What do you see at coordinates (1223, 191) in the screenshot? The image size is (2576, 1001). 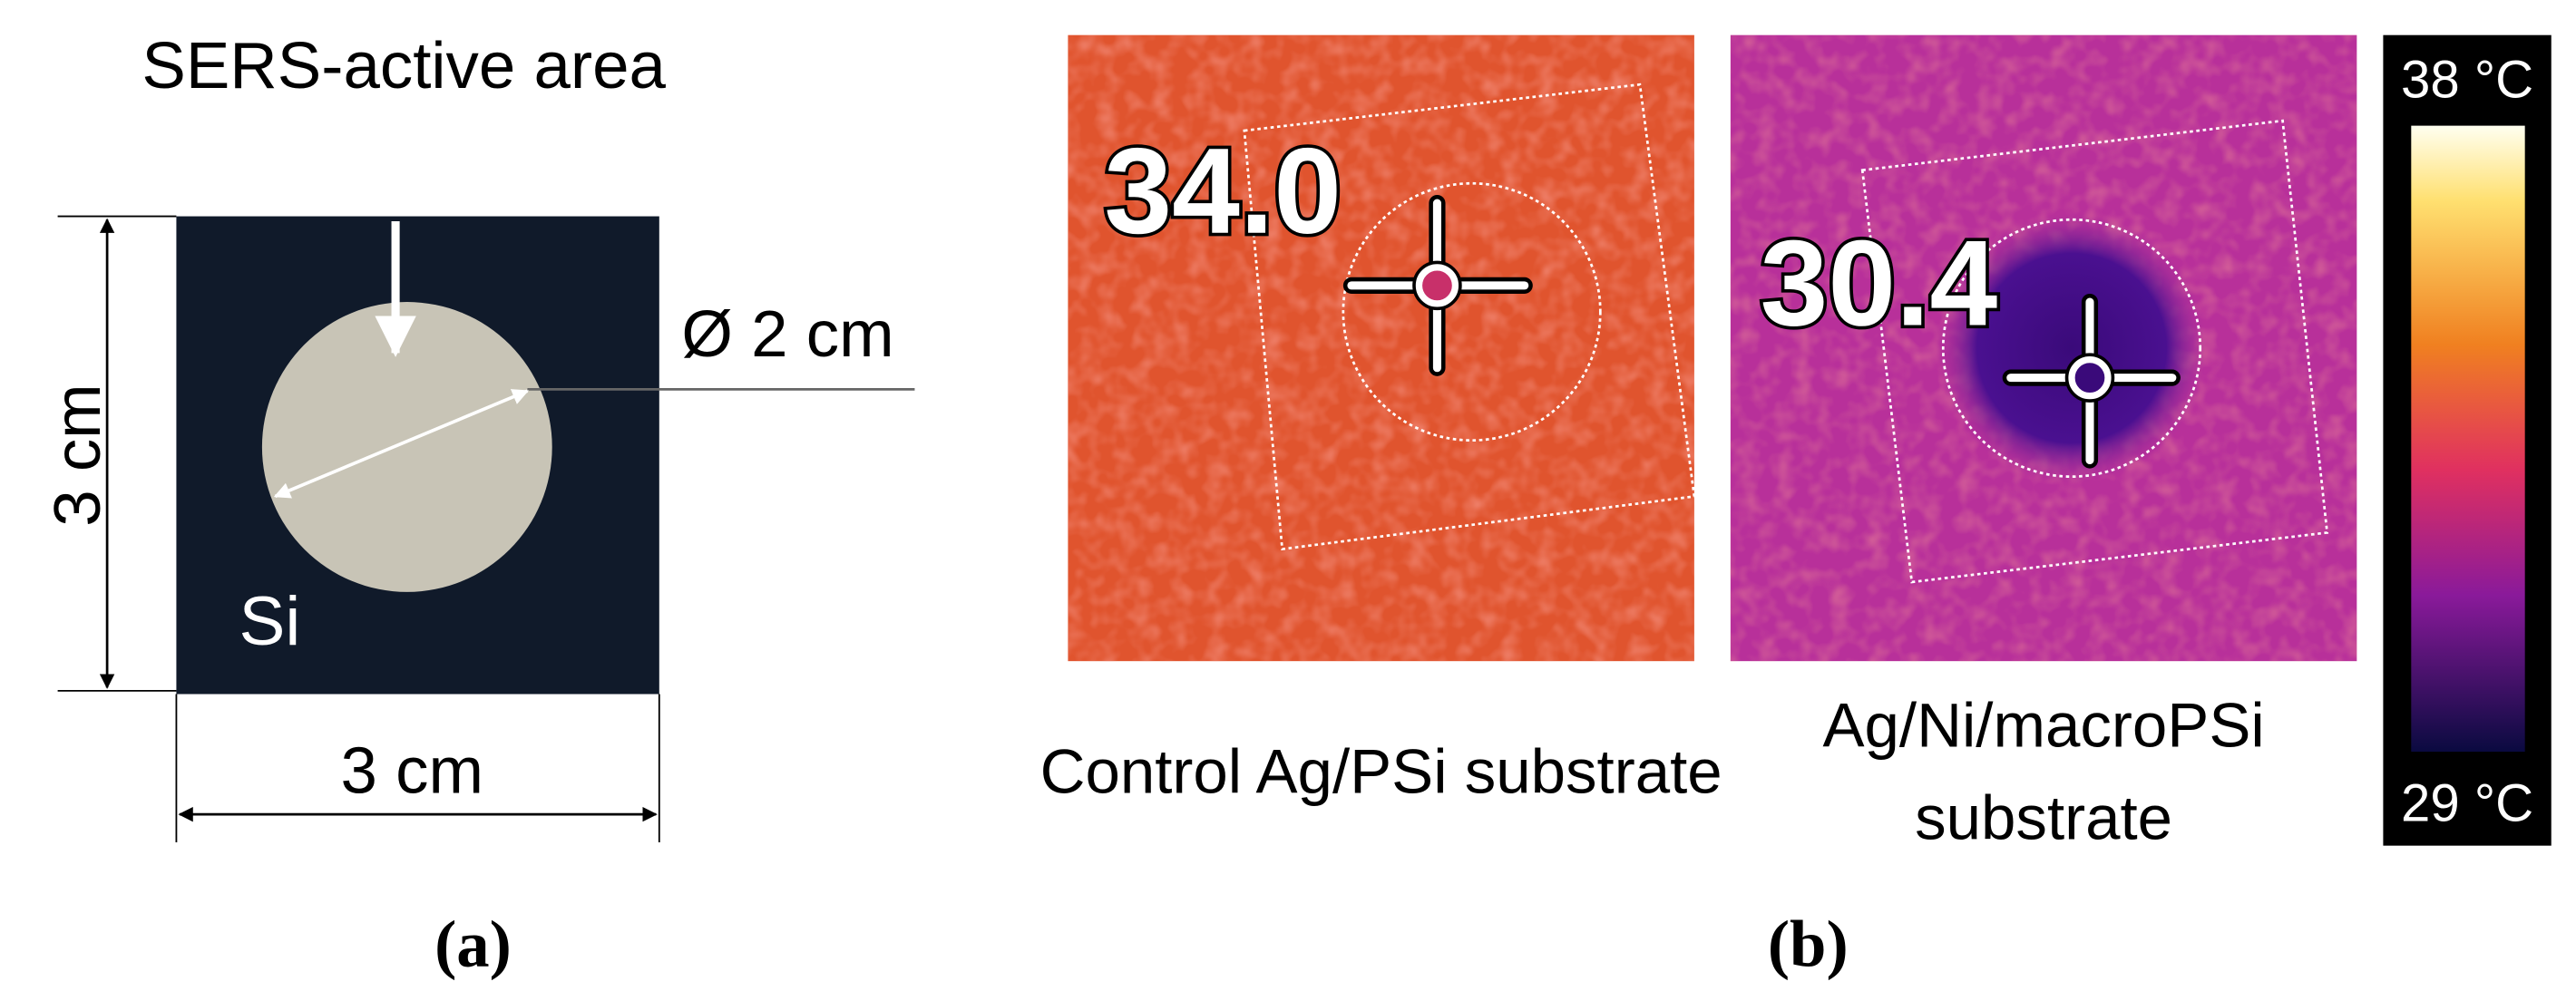 I see `temperature-reading: 34.0` at bounding box center [1223, 191].